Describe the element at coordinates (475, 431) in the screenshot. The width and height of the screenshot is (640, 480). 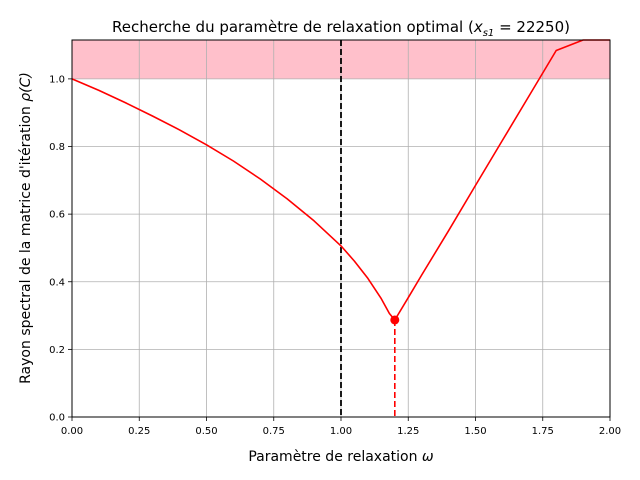
I see `x-tick-label: 1.50` at that location.